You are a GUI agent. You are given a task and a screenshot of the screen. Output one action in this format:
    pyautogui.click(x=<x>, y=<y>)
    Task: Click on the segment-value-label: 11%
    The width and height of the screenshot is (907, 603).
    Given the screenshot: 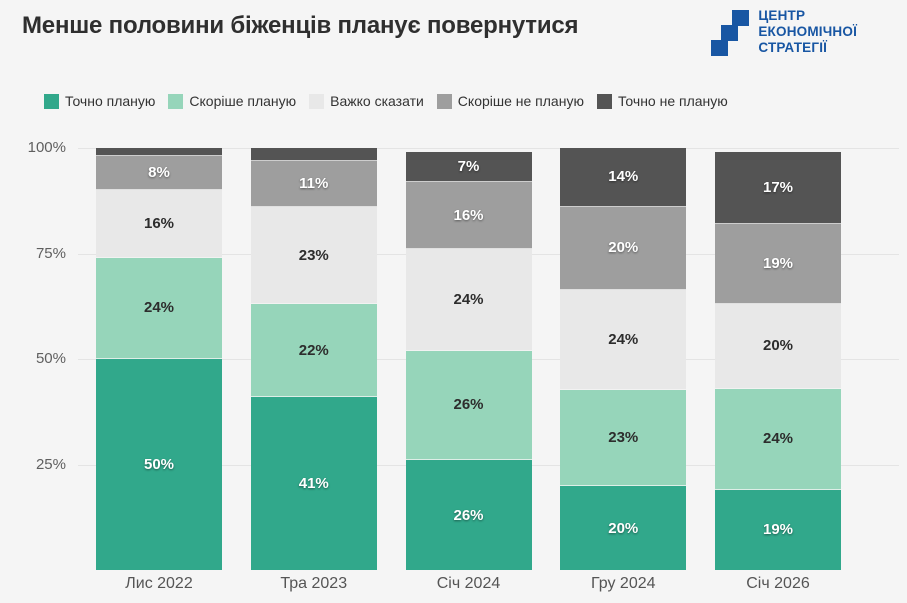 What is the action you would take?
    pyautogui.click(x=314, y=183)
    